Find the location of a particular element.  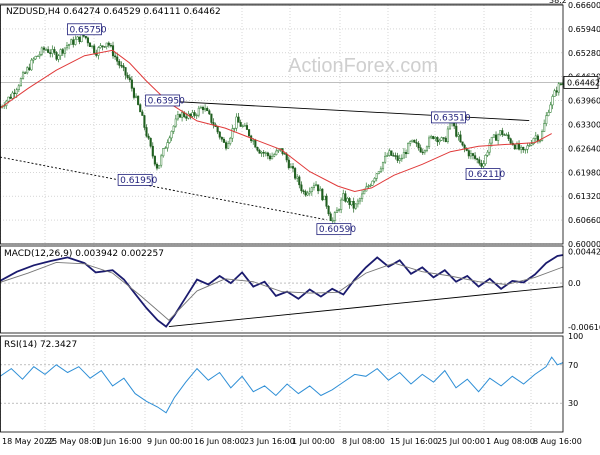

price-annotation-label: 0.63950 is located at coordinates (166, 101).